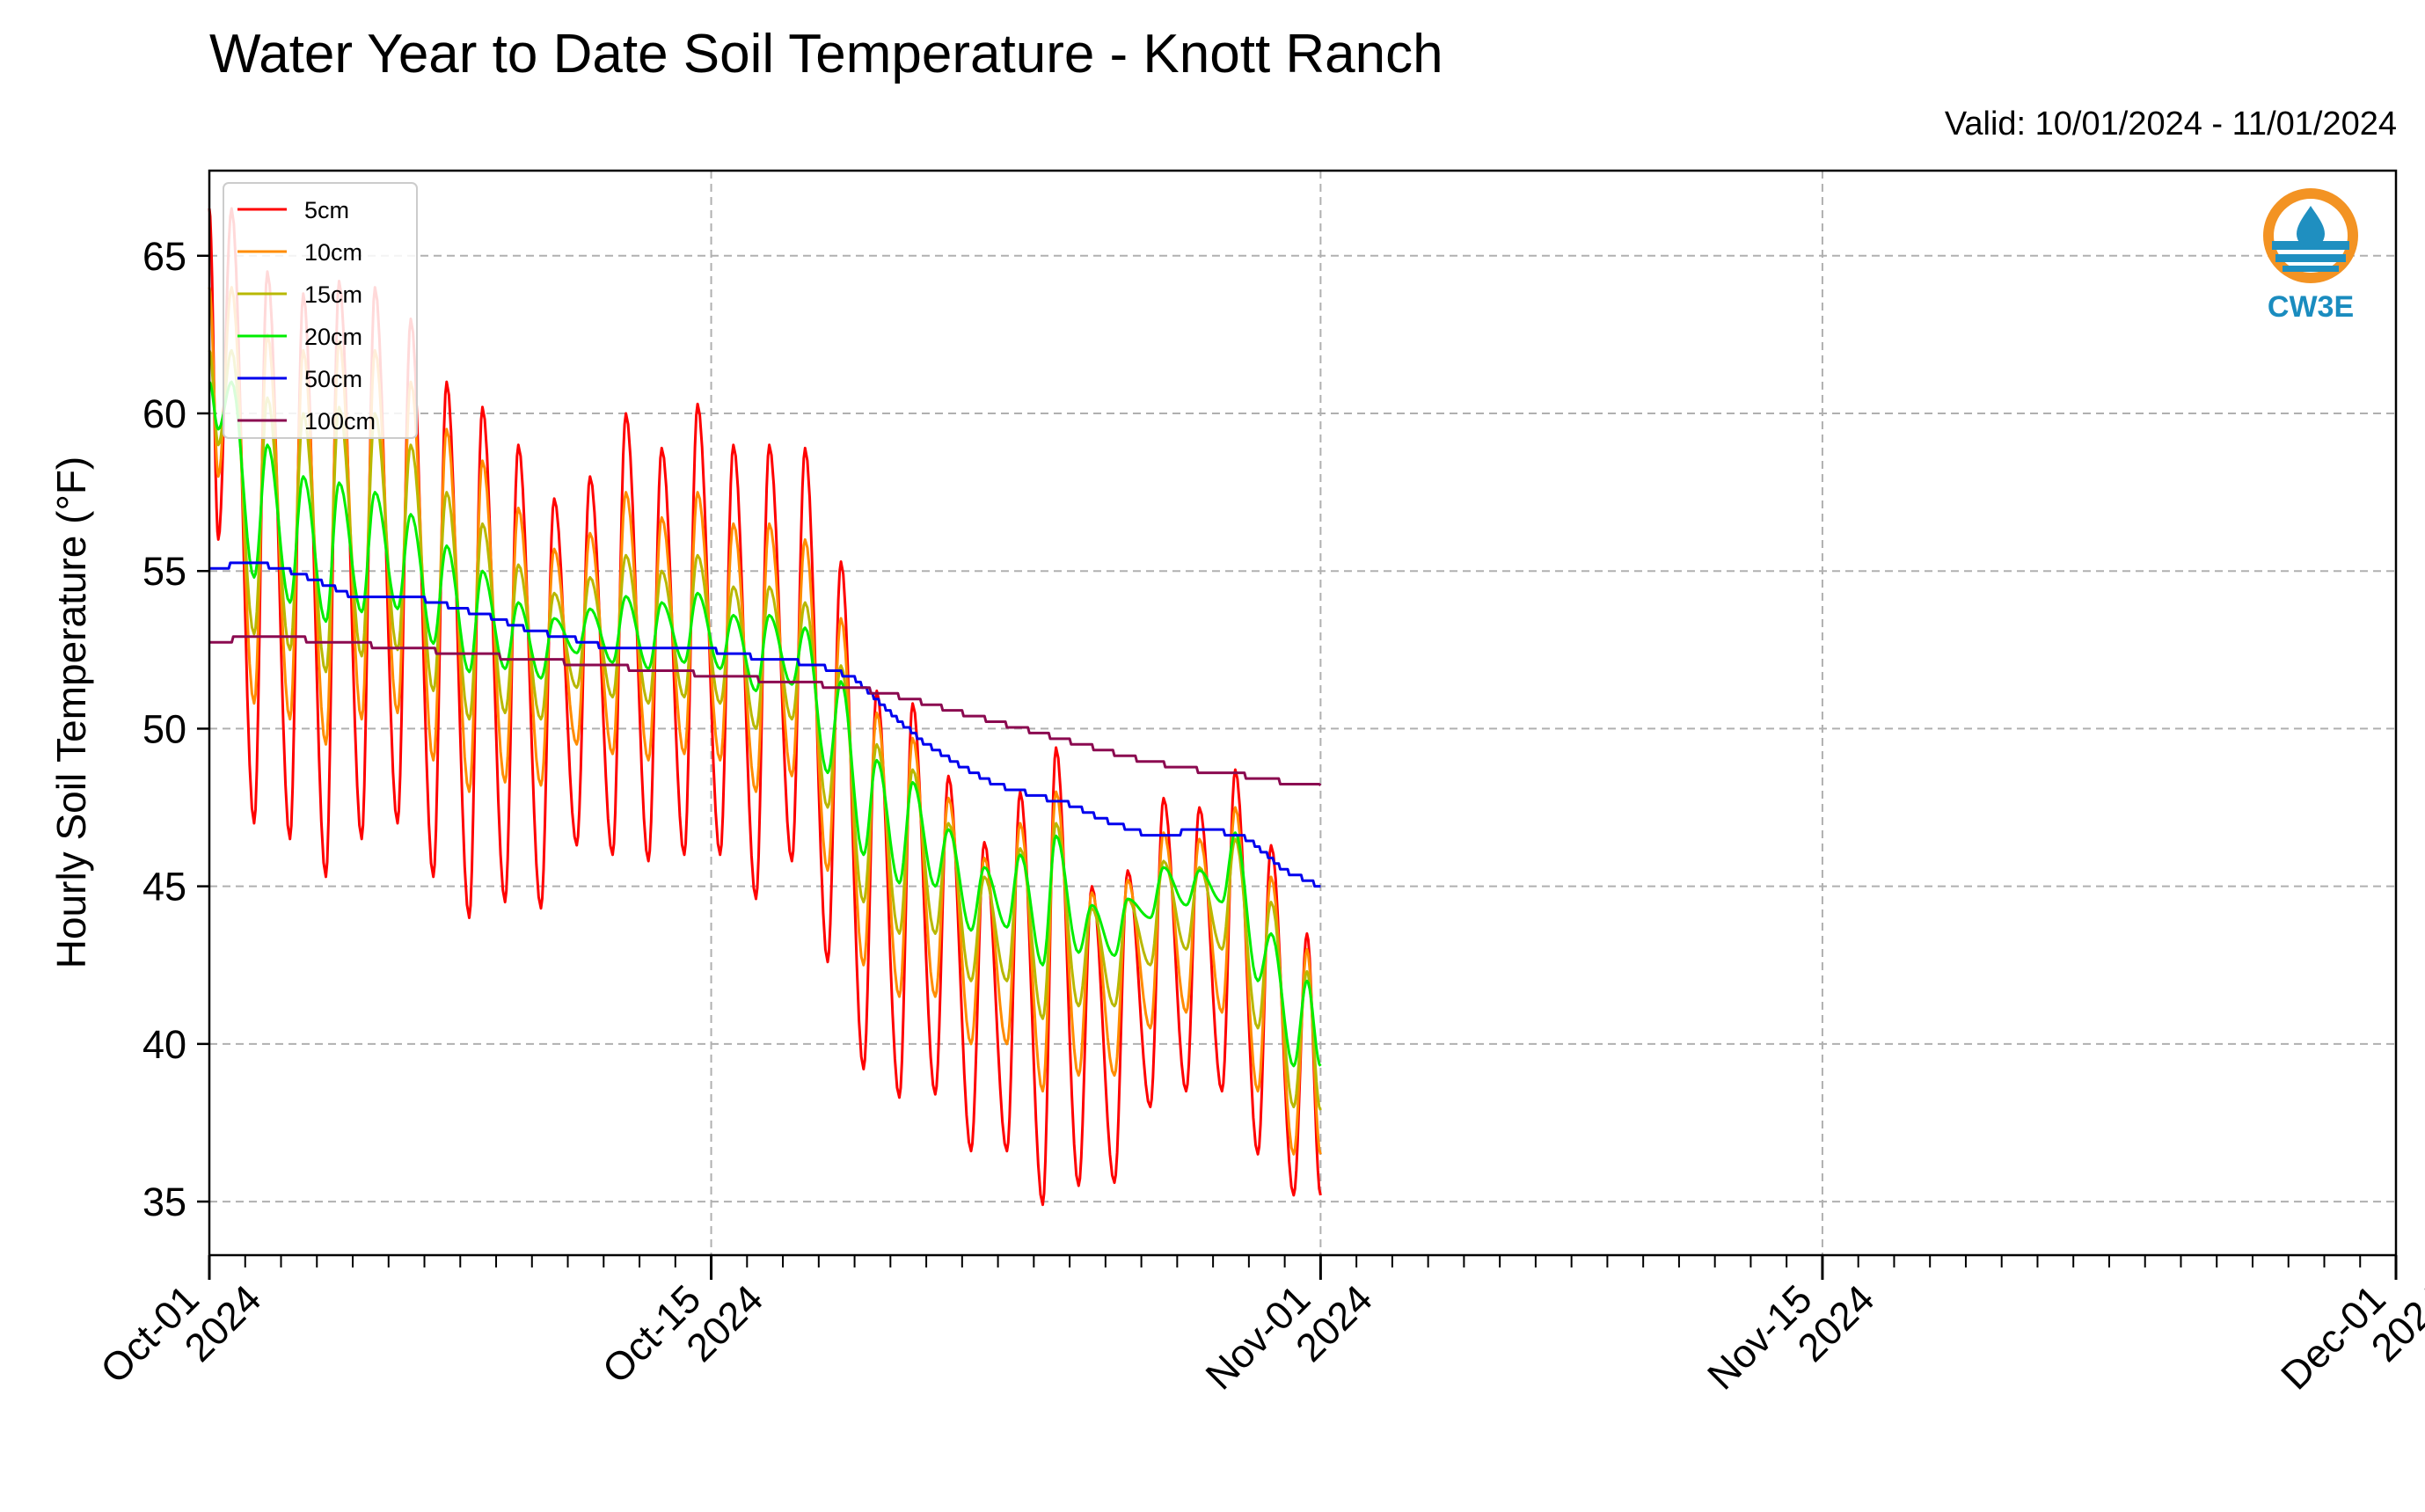  Describe the element at coordinates (340, 421) in the screenshot. I see `legend-label-100cm: 100cm` at that location.